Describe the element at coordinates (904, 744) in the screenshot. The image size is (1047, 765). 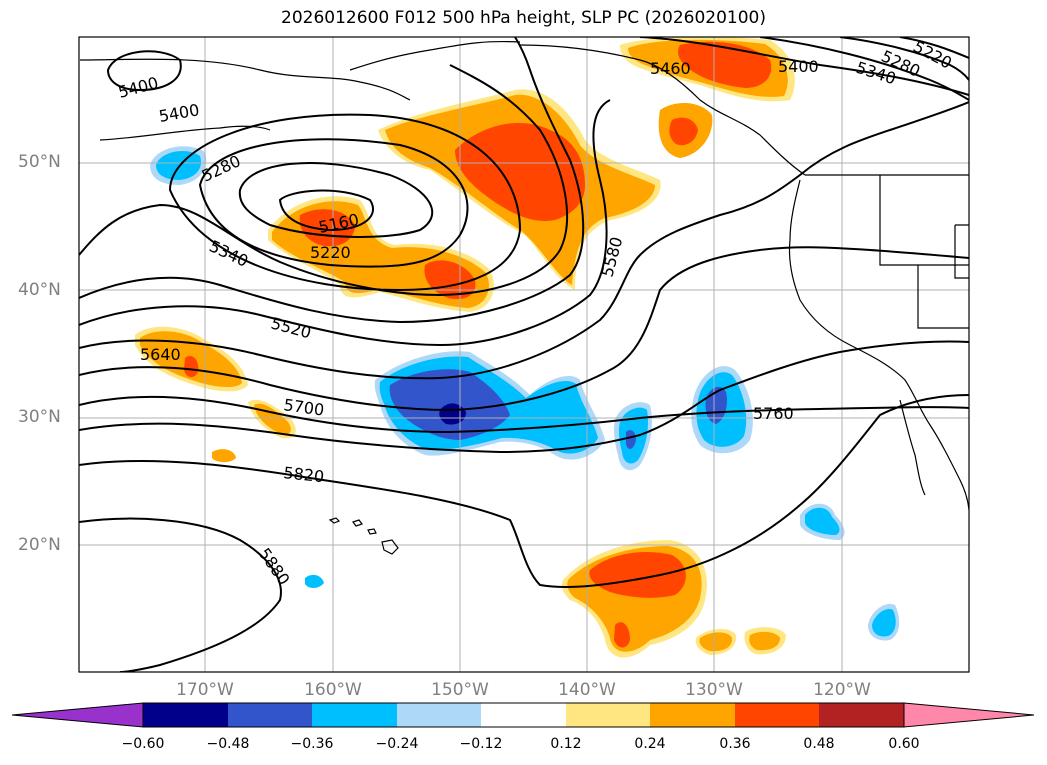
I see `colorbar-tick: 0.60` at that location.